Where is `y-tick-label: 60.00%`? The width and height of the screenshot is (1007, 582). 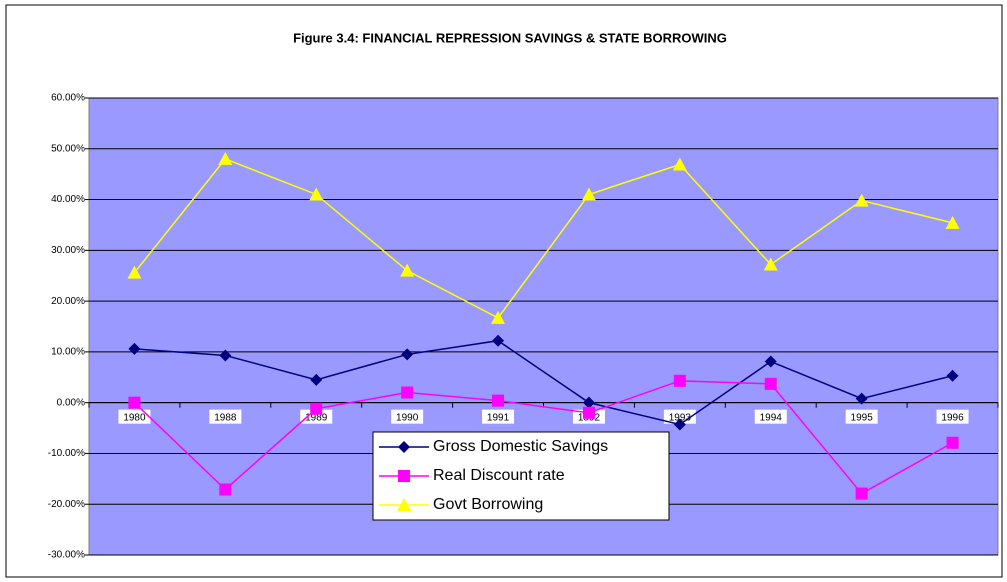
y-tick-label: 60.00% is located at coordinates (68, 98).